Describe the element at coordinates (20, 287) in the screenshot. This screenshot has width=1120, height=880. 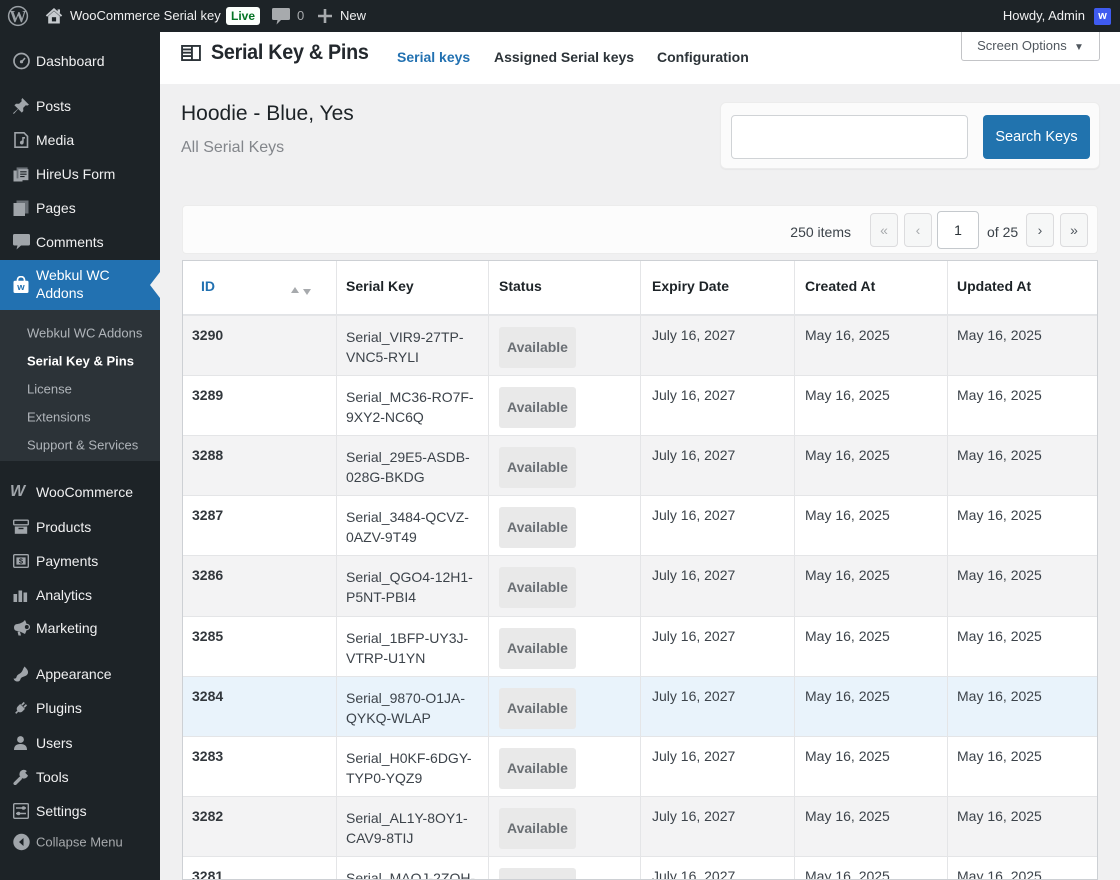
I see `svg-text: w` at that location.